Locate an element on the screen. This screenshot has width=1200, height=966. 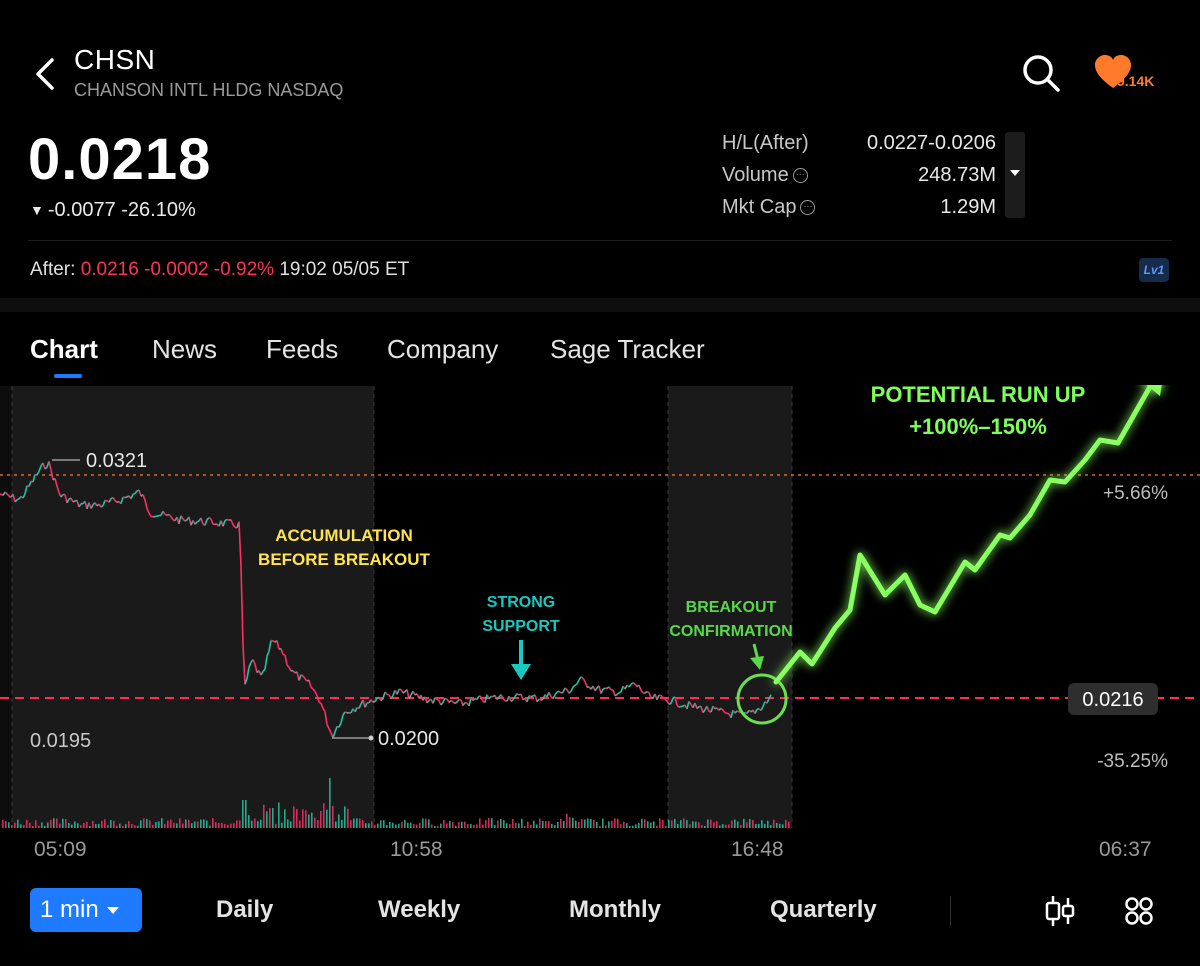
period-weekly: Weekly is located at coordinates (419, 909).